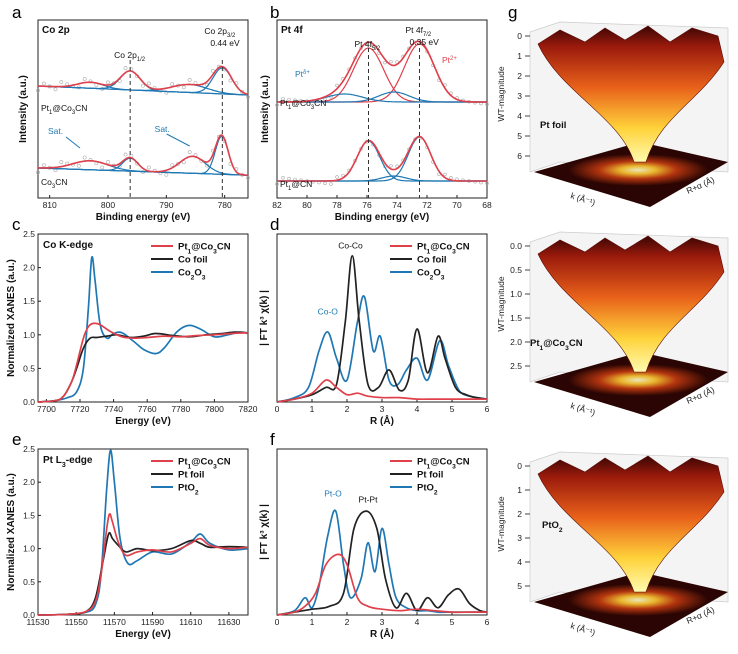 This screenshot has height=654, width=738. Describe the element at coordinates (152, 622) in the screenshot. I see `panel-e-xtick-label: 11590` at that location.